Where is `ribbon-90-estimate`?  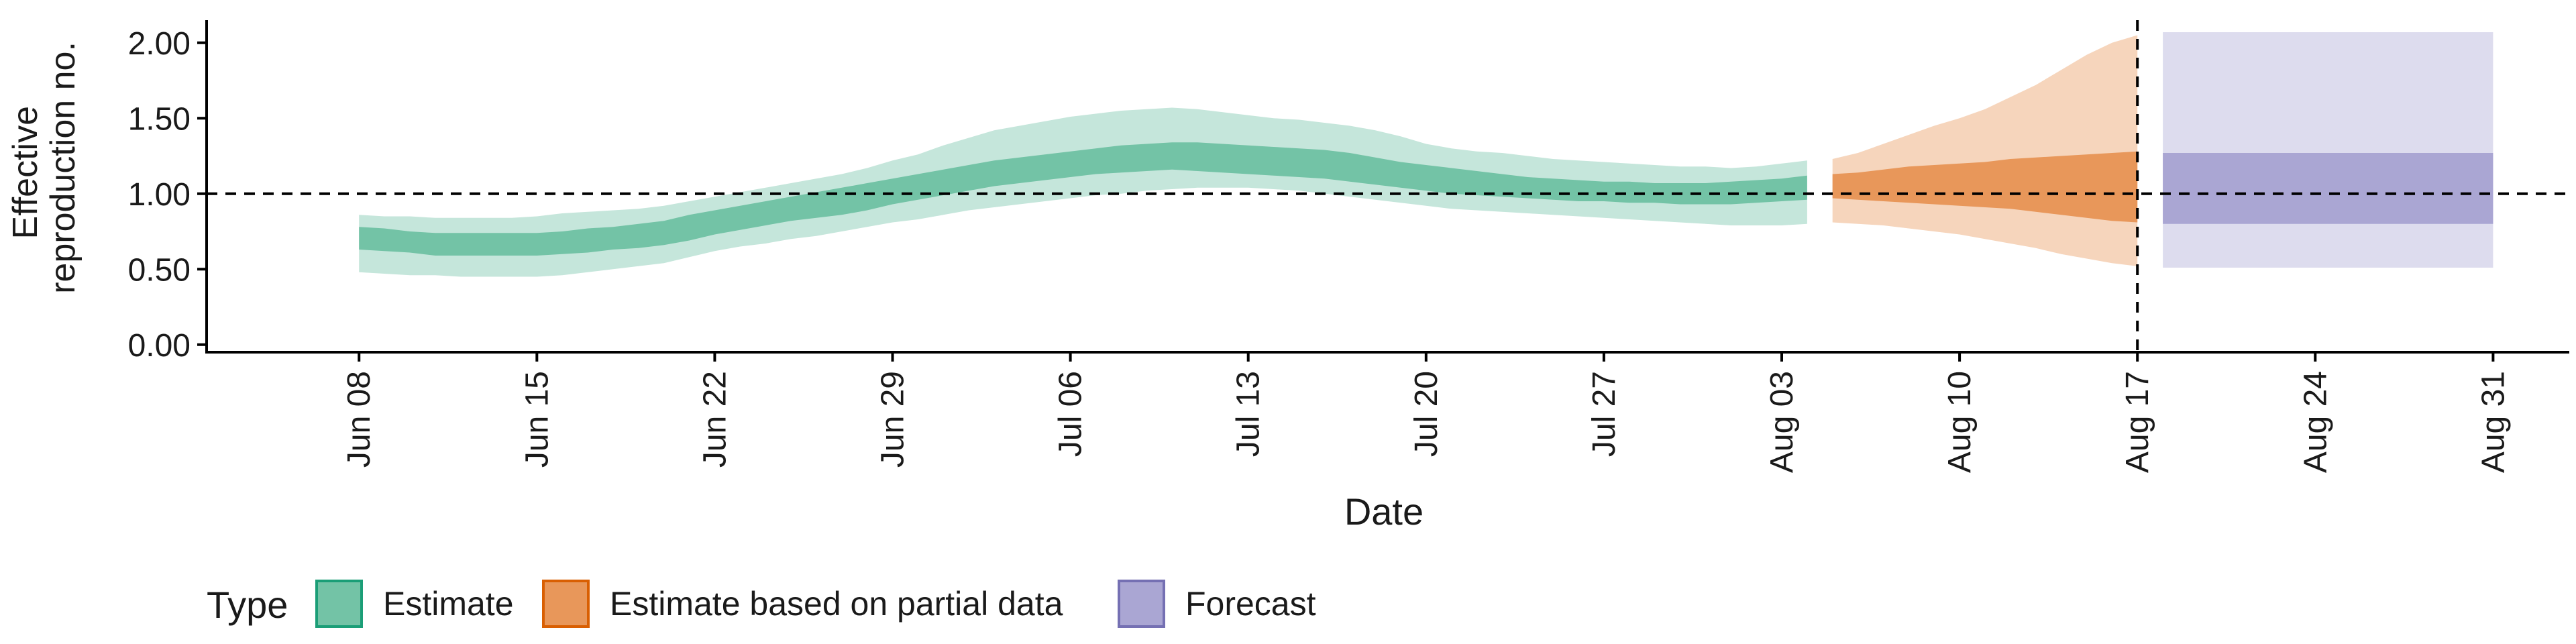 ribbon-90-estimate is located at coordinates (1083, 192).